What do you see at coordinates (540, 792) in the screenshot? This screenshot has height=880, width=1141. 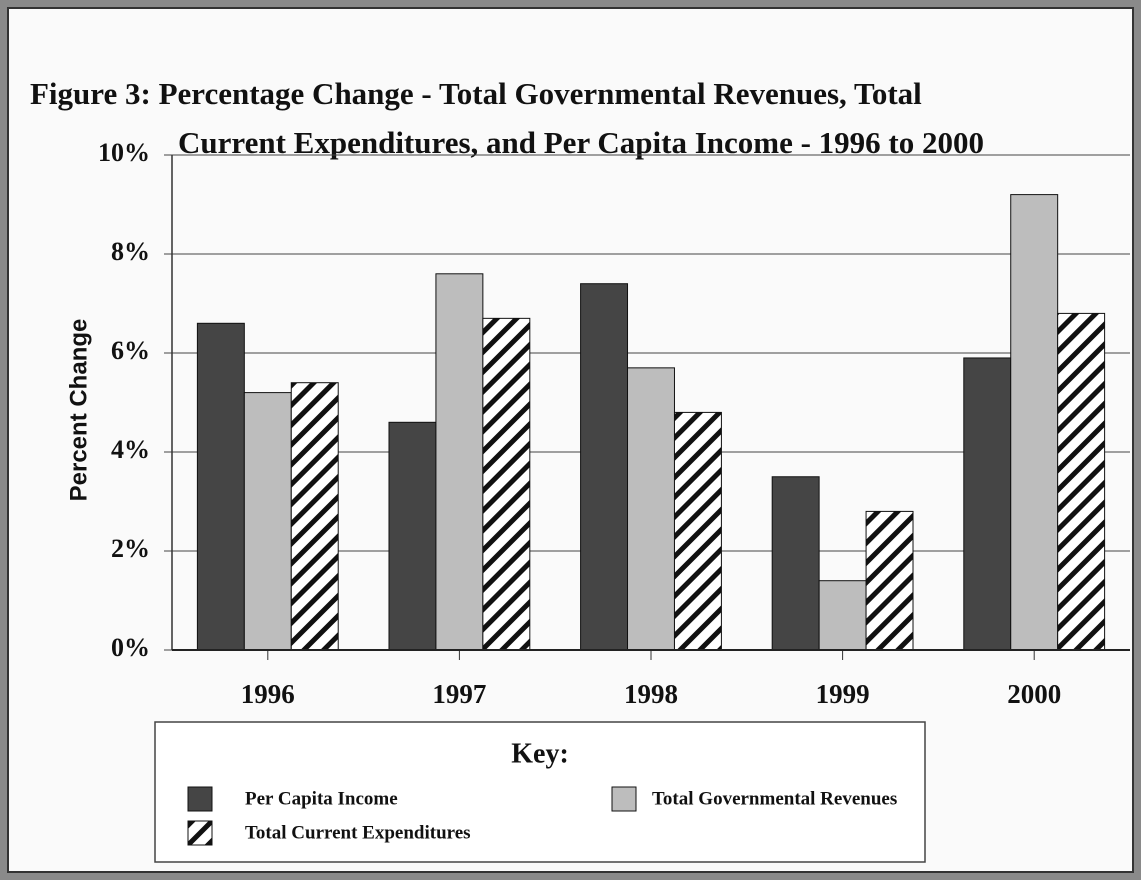 I see `legend-box` at bounding box center [540, 792].